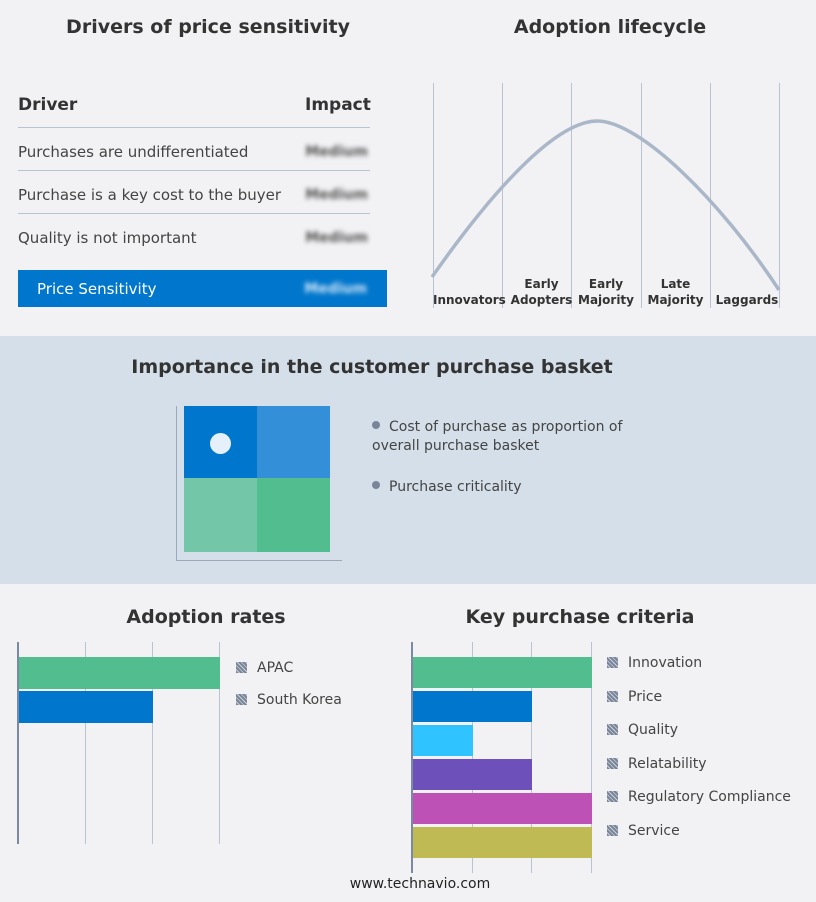  Describe the element at coordinates (675, 292) in the screenshot. I see `stage-late-majority: Late Majority` at that location.